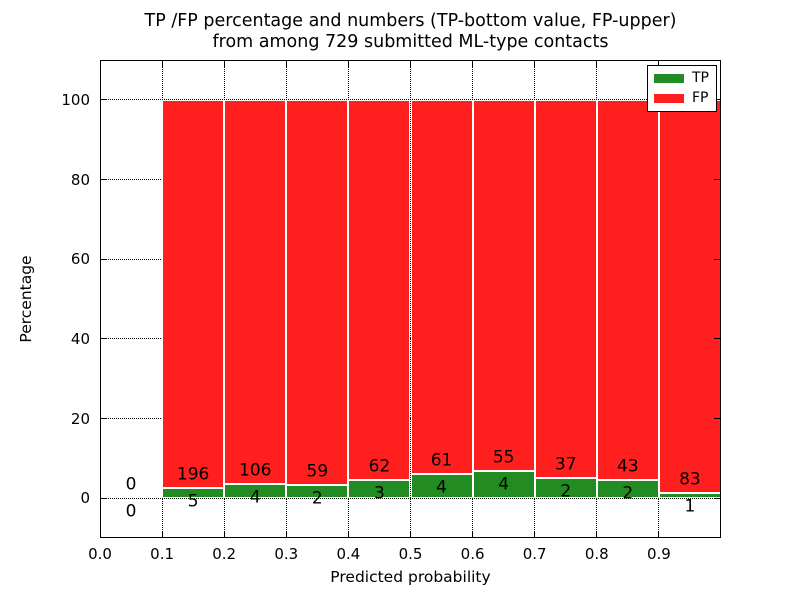 The width and height of the screenshot is (800, 600). Describe the element at coordinates (80, 338) in the screenshot. I see `y-tick-label: 40` at that location.